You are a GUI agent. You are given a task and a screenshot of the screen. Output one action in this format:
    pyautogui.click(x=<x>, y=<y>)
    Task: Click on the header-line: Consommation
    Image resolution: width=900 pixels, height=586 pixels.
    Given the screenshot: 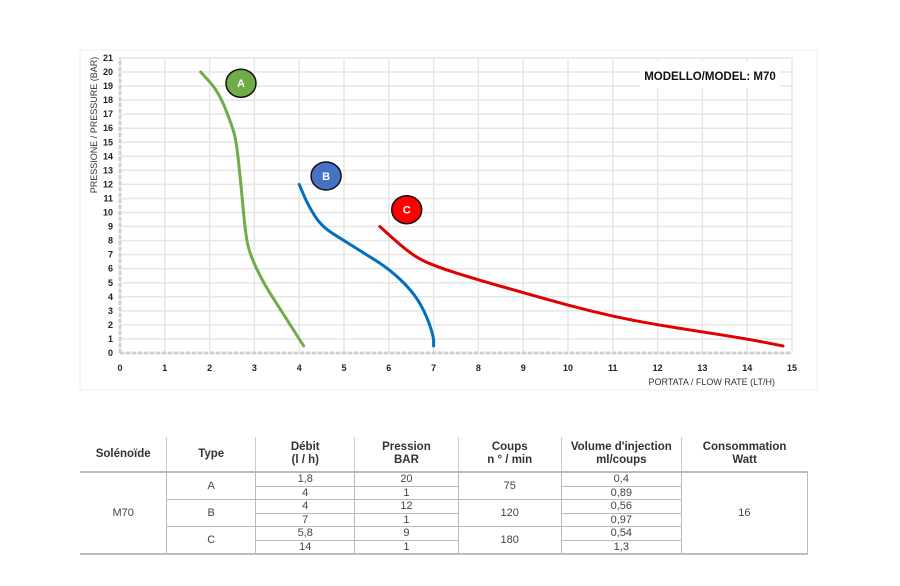 What is the action you would take?
    pyautogui.click(x=744, y=447)
    